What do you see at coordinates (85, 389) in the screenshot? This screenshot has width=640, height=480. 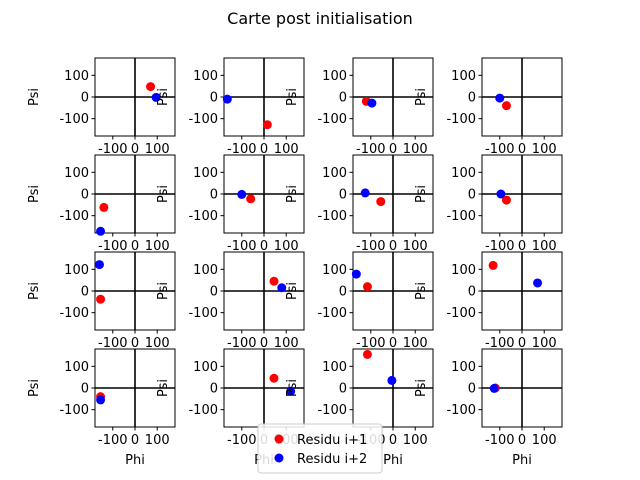 I see `ytick-label-r4c1-1: 0` at bounding box center [85, 389].